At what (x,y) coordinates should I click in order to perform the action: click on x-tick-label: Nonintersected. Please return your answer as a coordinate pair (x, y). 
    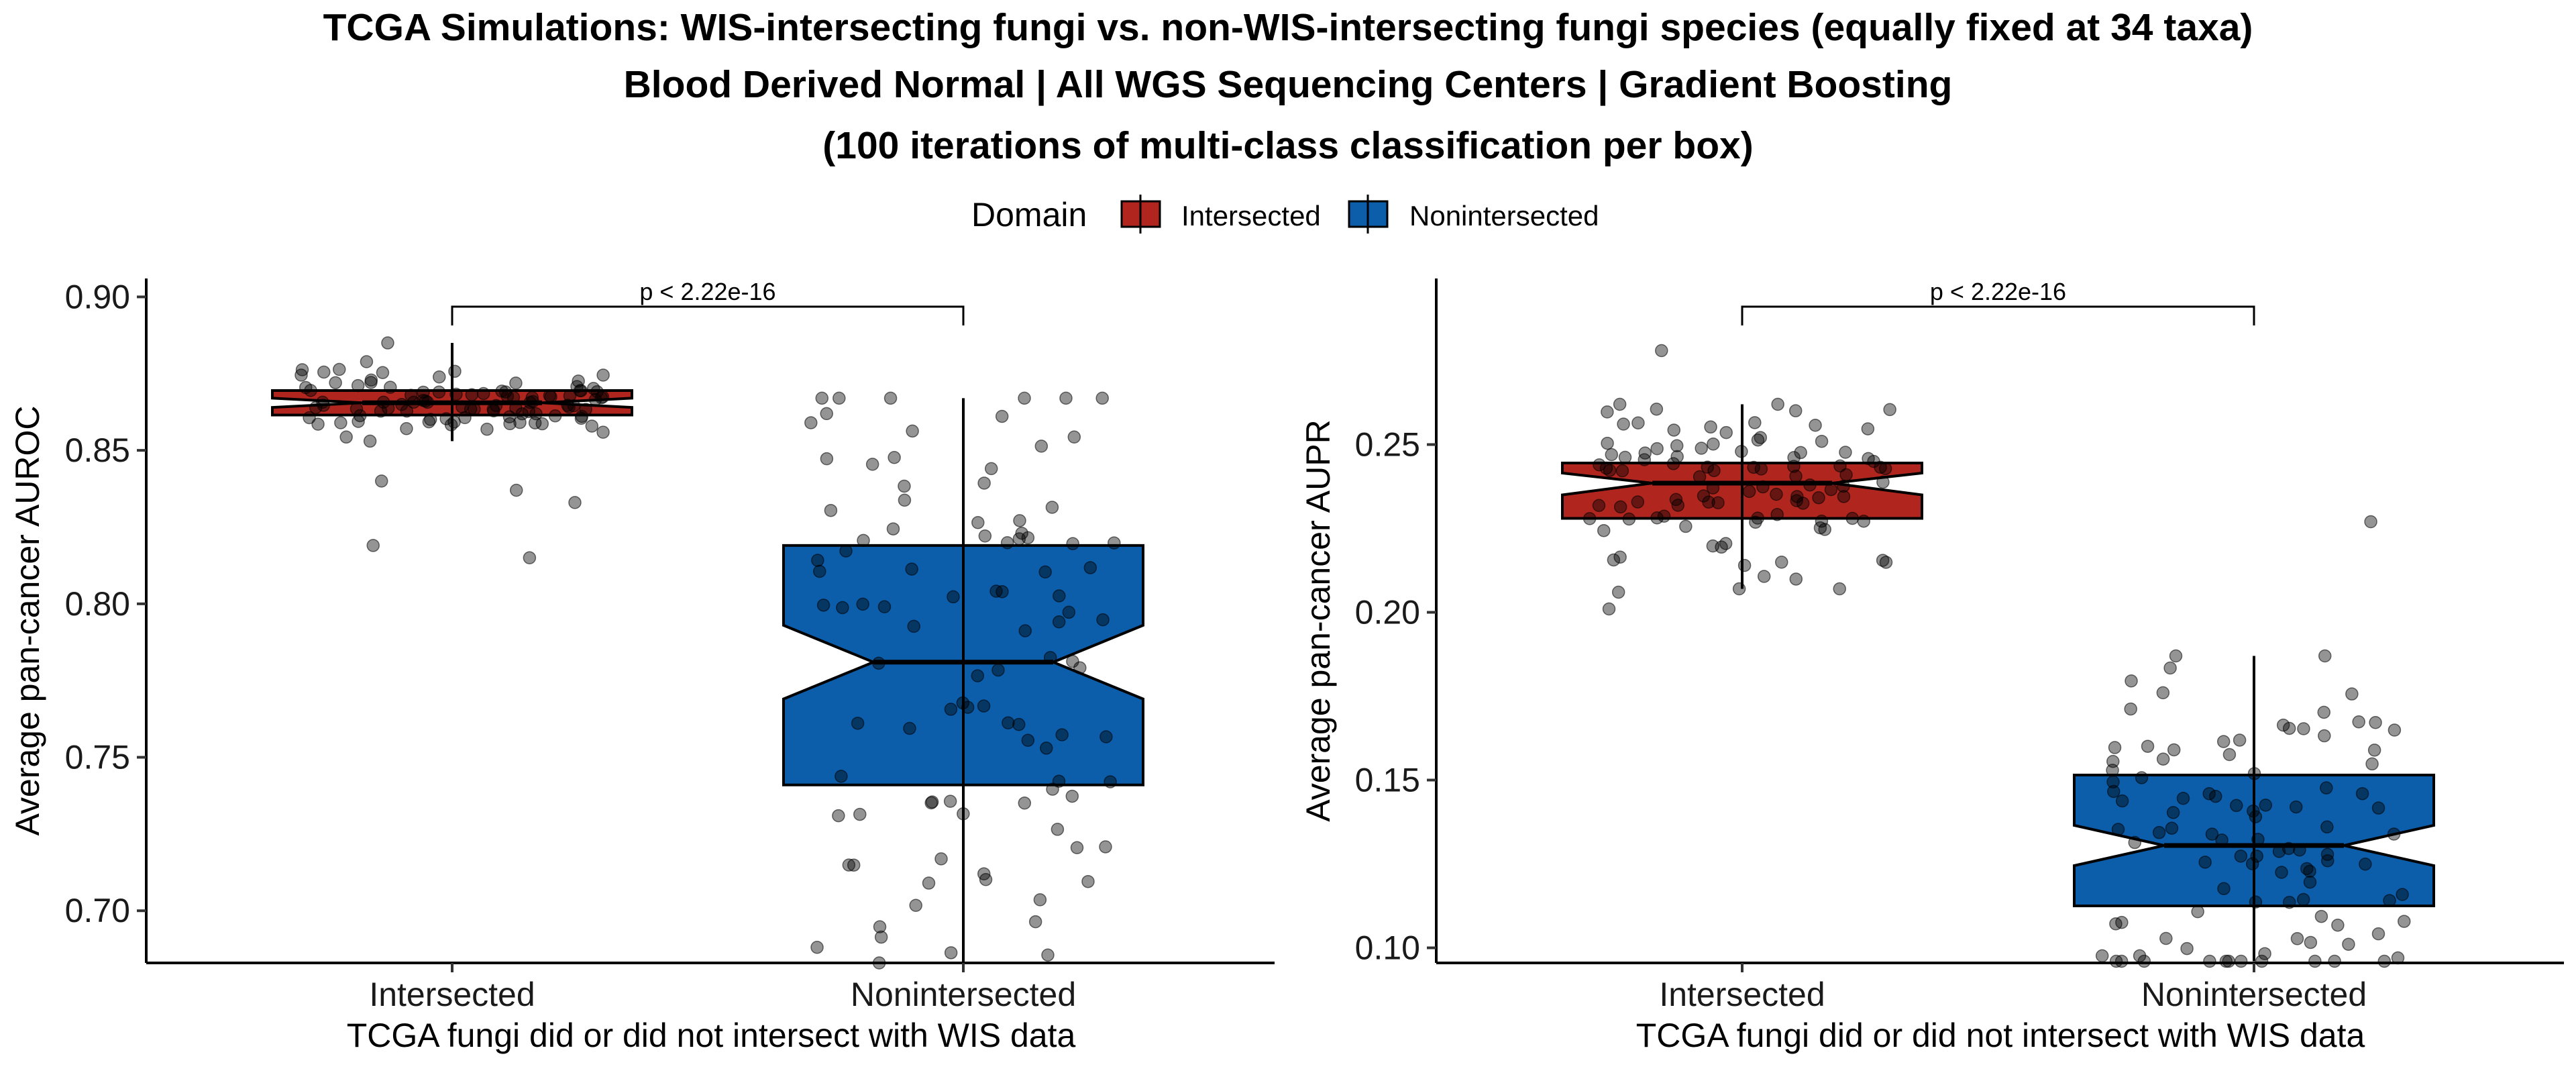
    Looking at the image, I should click on (963, 994).